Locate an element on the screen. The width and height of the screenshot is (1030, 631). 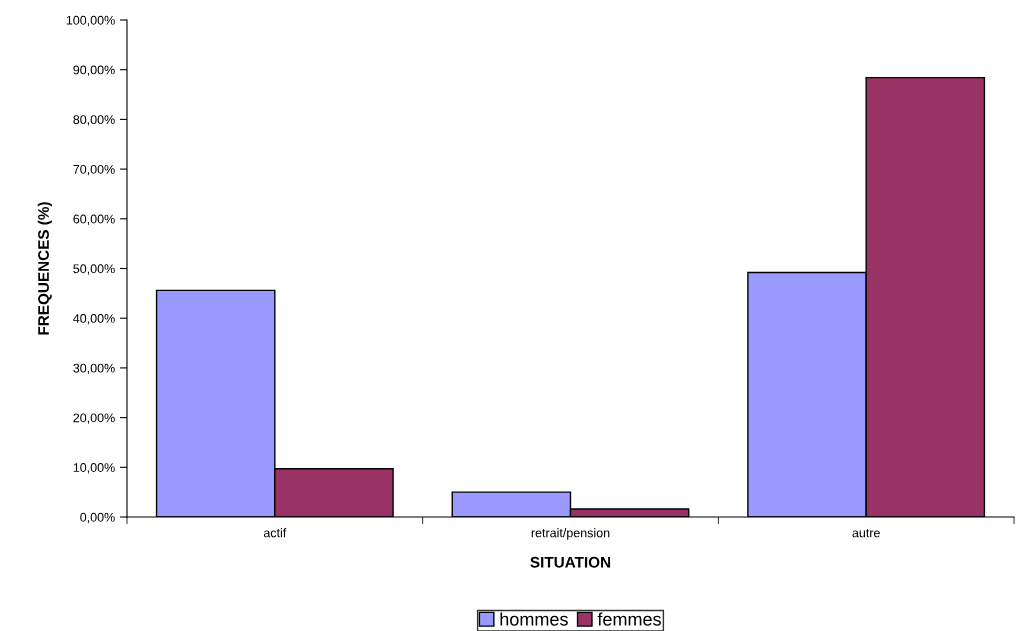
y-tick-label: 20,00% is located at coordinates (94, 418).